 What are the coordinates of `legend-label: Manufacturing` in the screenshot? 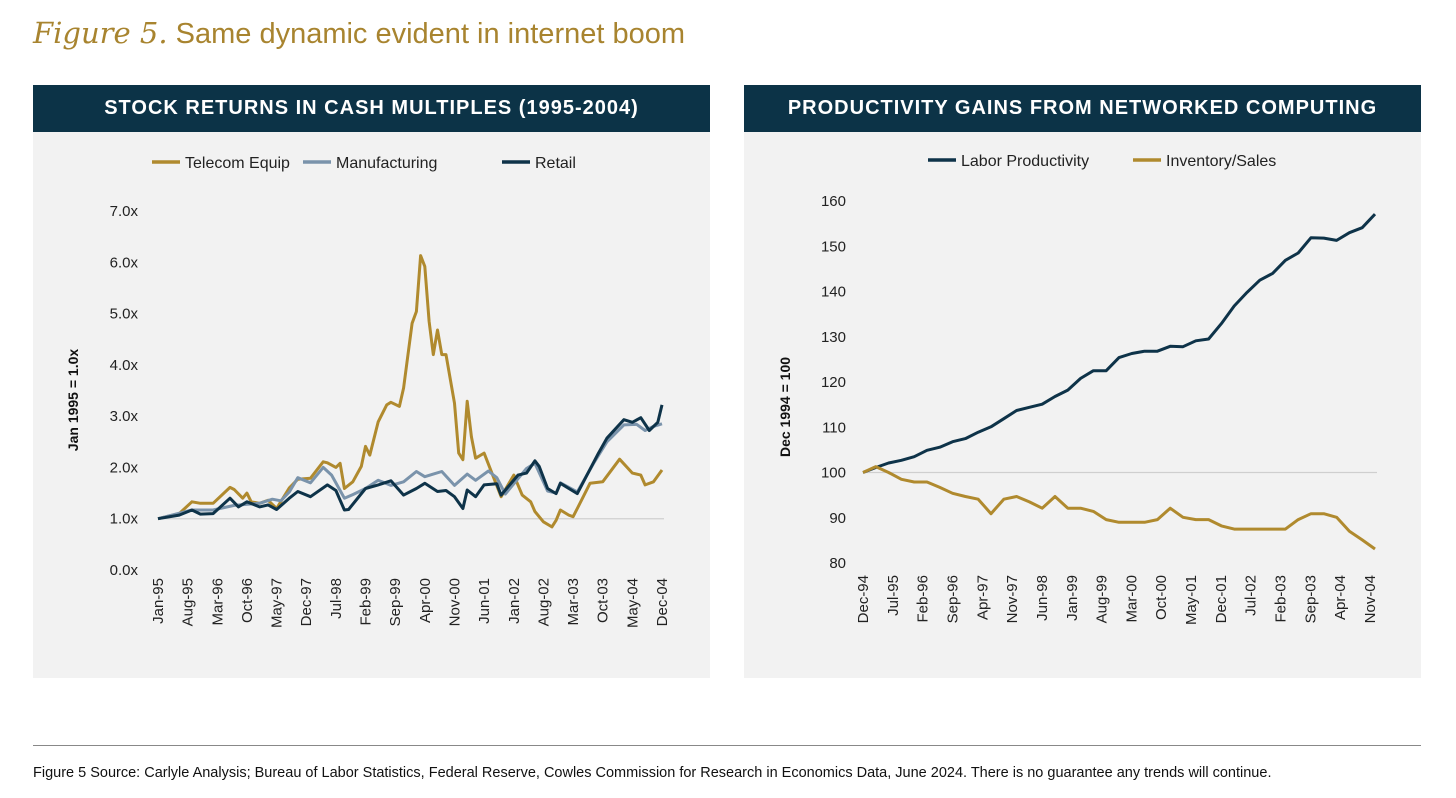 It's located at (386, 163).